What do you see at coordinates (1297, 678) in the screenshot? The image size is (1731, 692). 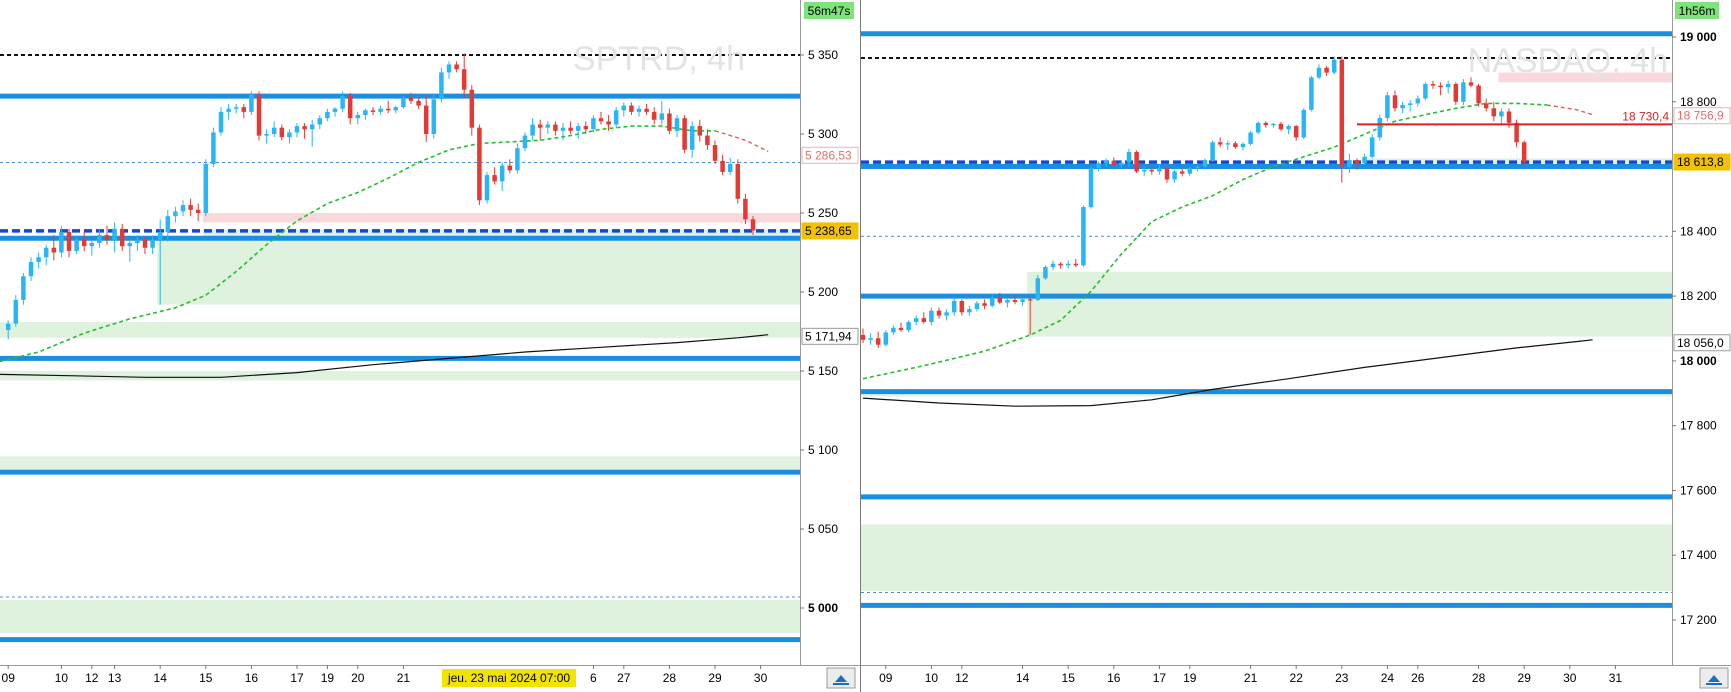 I see `date-tick-label: 22` at bounding box center [1297, 678].